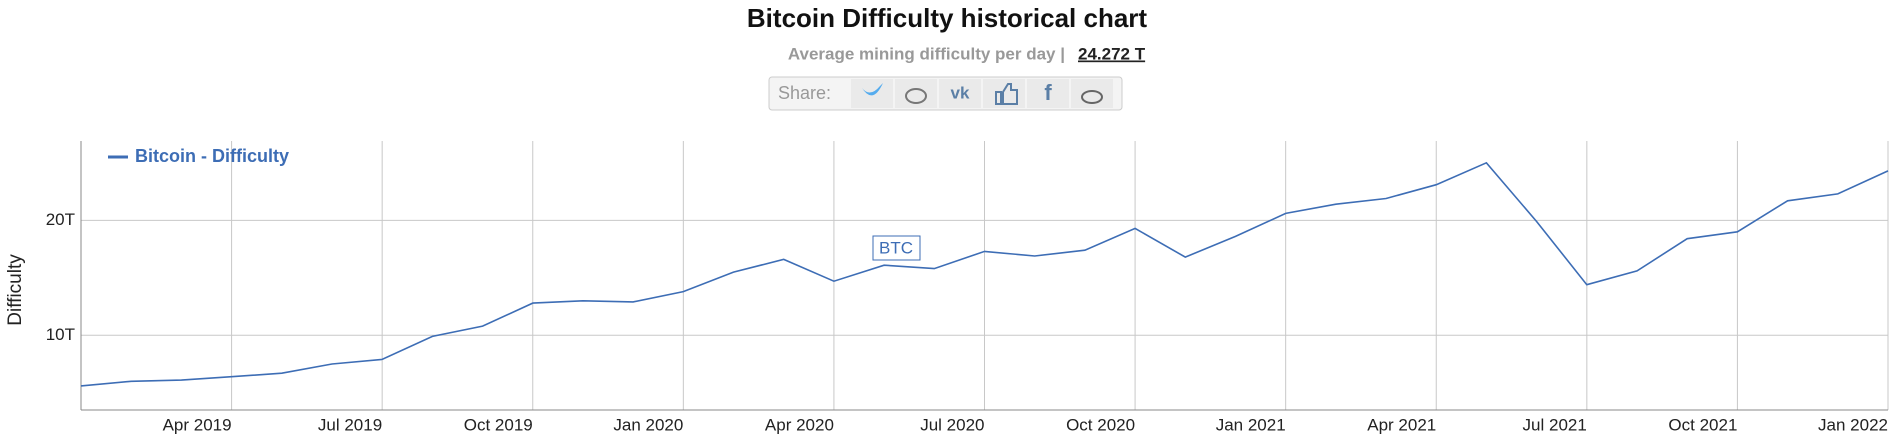 The image size is (1894, 444). I want to click on reddit-icon, so click(916, 93).